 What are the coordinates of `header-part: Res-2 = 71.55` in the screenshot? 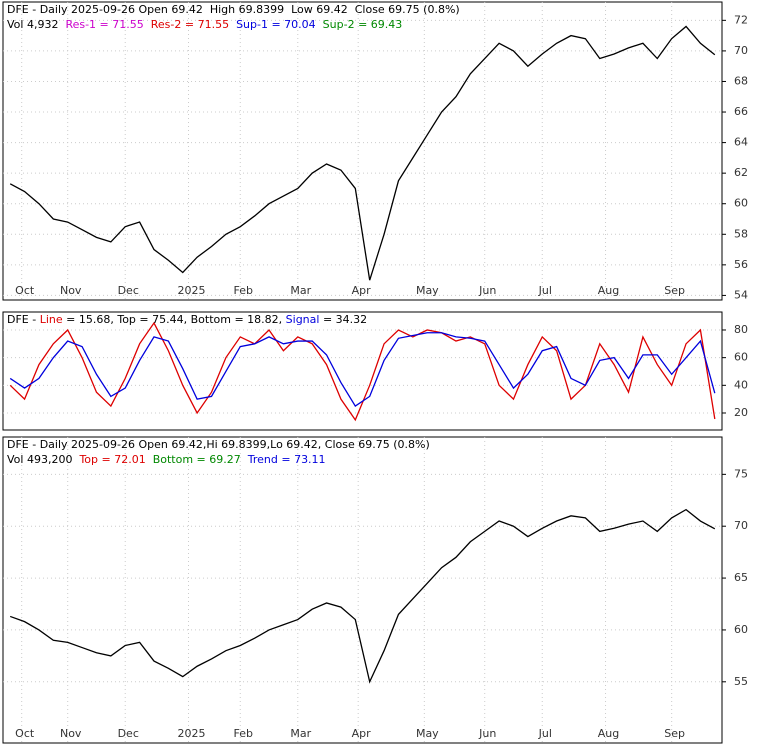 It's located at (193, 24).